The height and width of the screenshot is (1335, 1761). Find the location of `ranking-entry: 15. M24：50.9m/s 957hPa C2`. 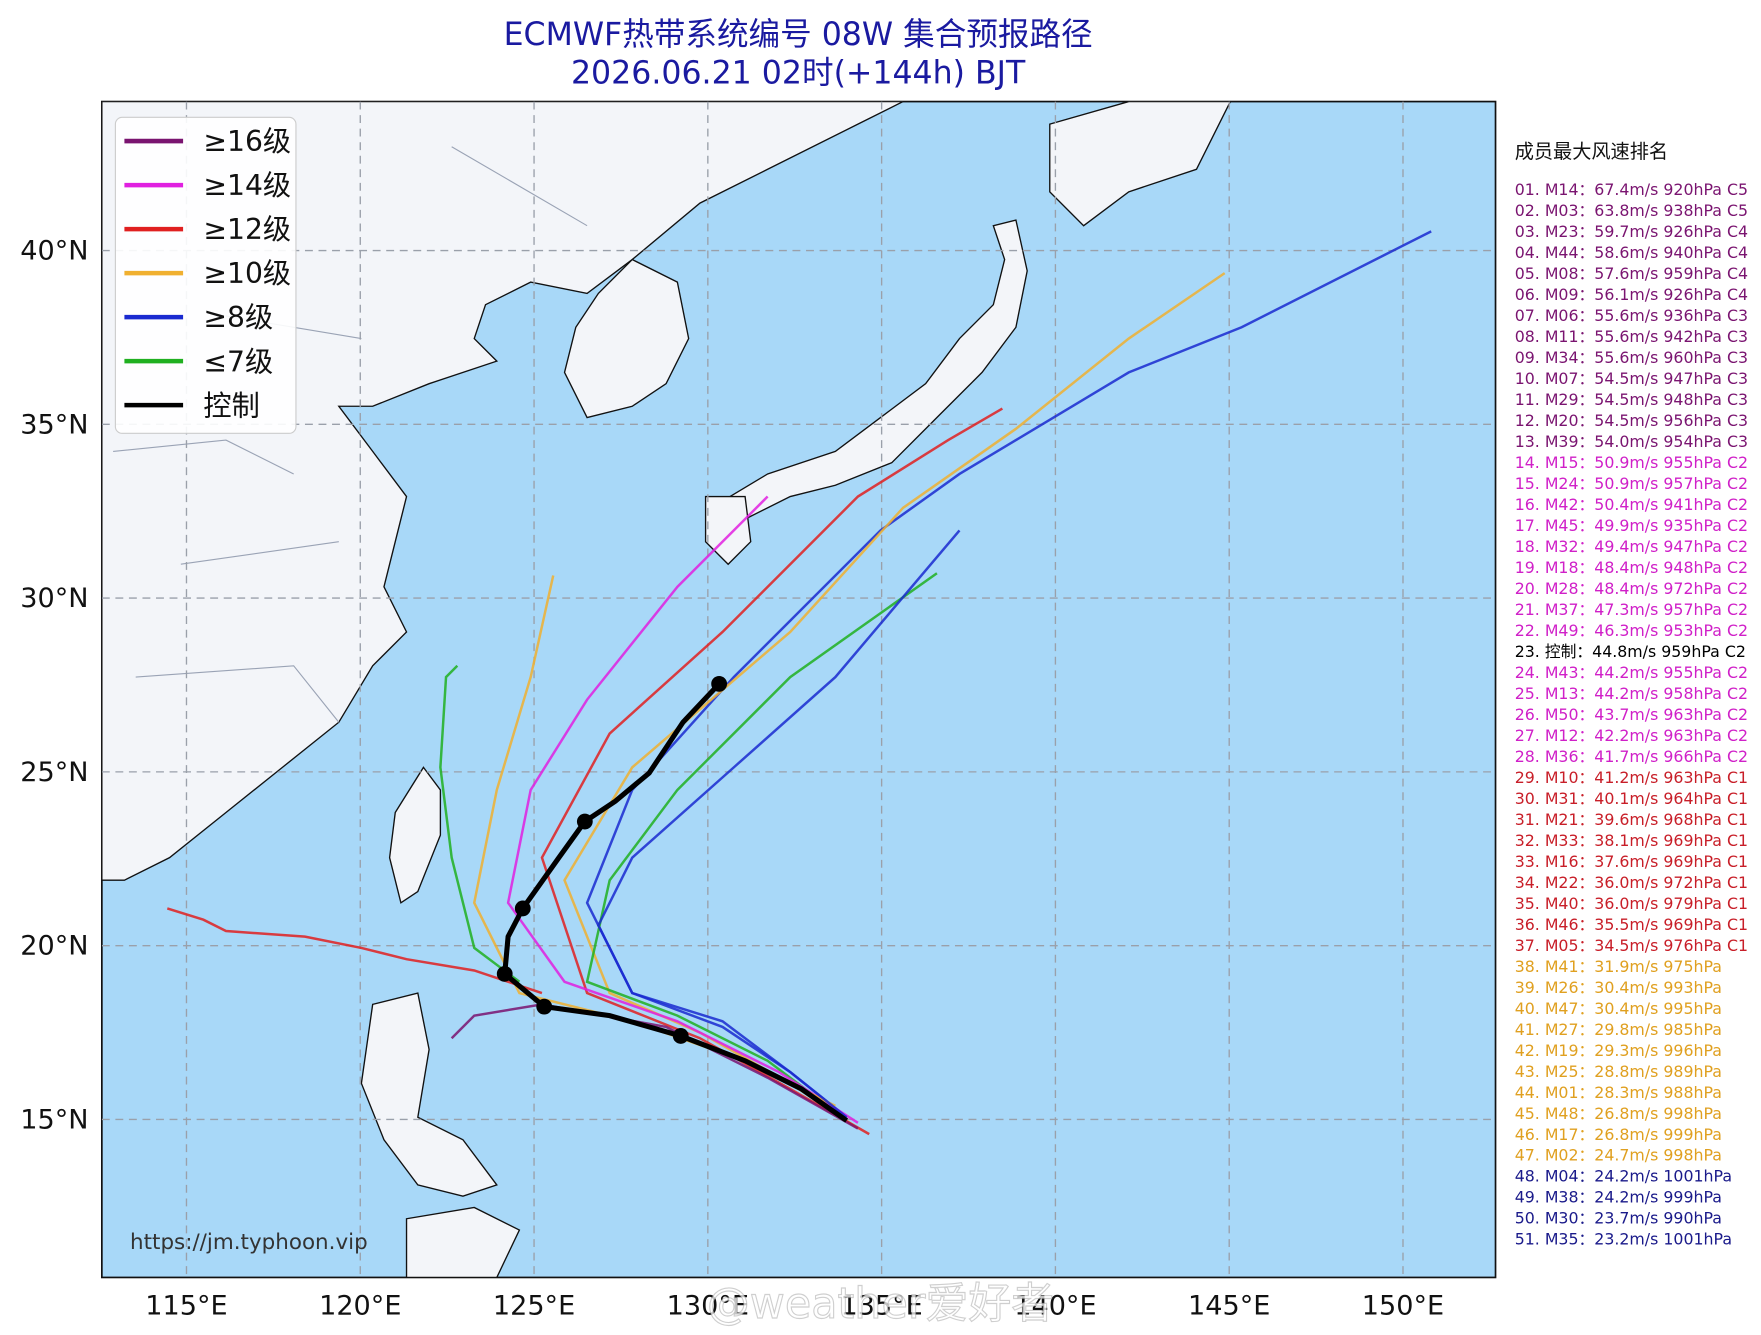

ranking-entry: 15. M24：50.9m/s 957hPa C2 is located at coordinates (1631, 483).